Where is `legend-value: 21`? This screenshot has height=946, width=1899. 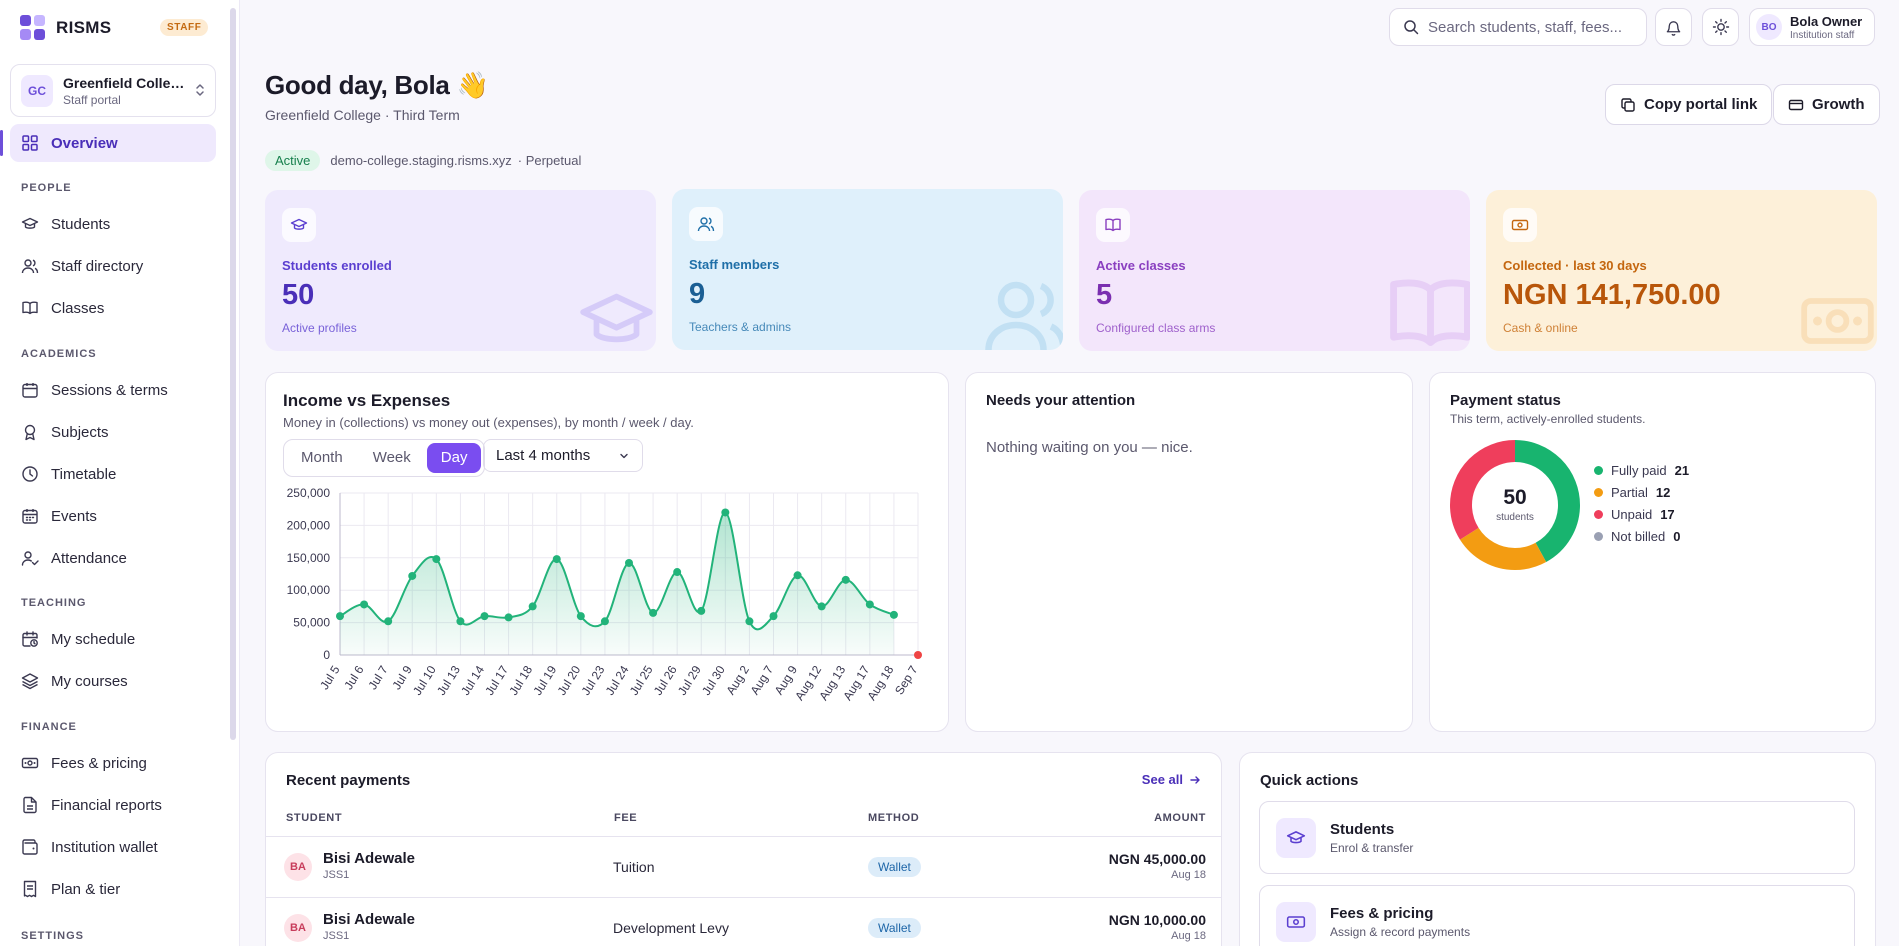 legend-value: 21 is located at coordinates (1682, 470).